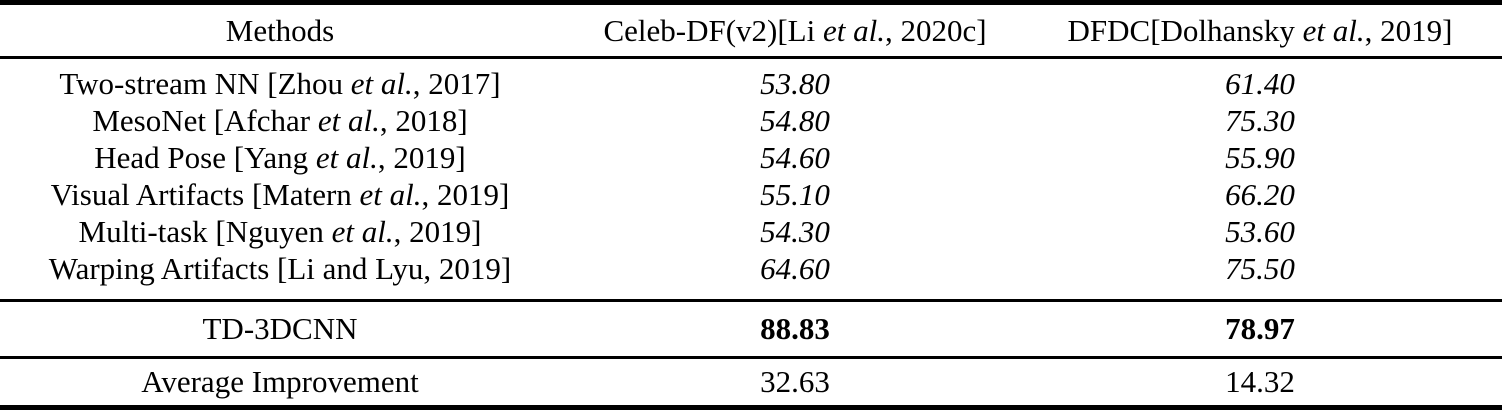 The width and height of the screenshot is (1502, 419). I want to click on method-cell: MesoNet [Afchar et al., 2018], so click(272, 120).